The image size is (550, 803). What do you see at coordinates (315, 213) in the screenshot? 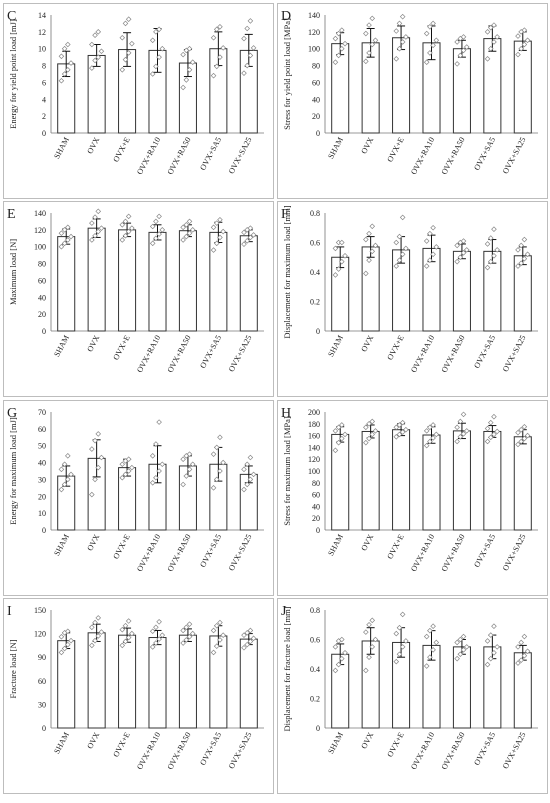
I see `y-tick-label: 0.8` at bounding box center [315, 213].